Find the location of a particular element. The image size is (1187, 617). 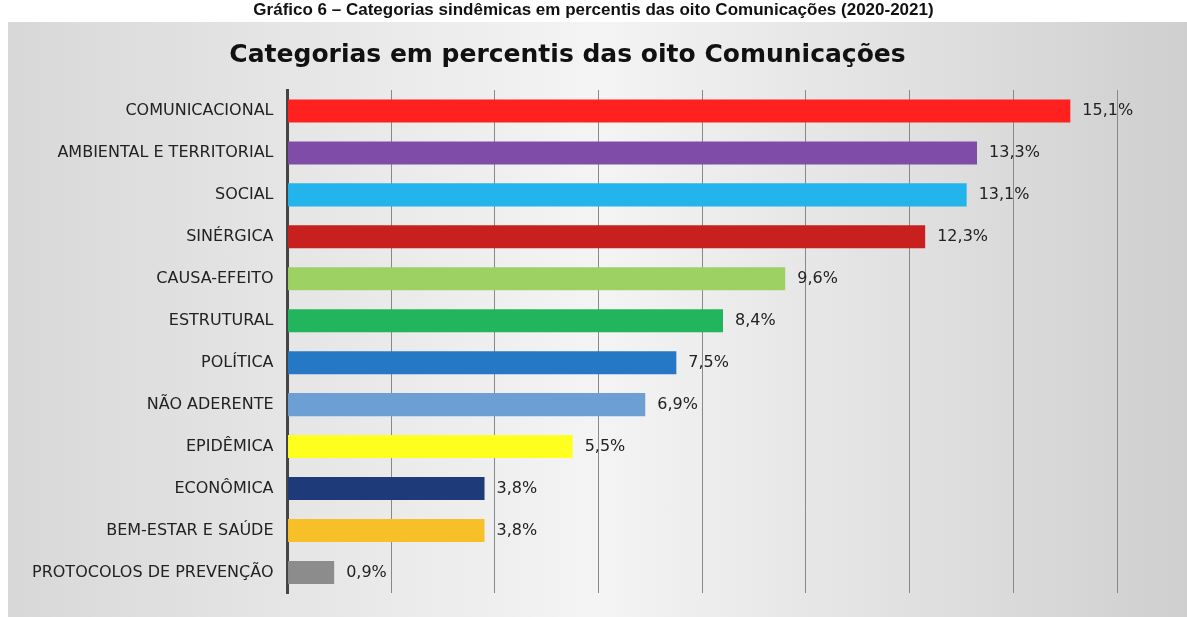

y-tick-label: SOCIAL is located at coordinates (244, 194).